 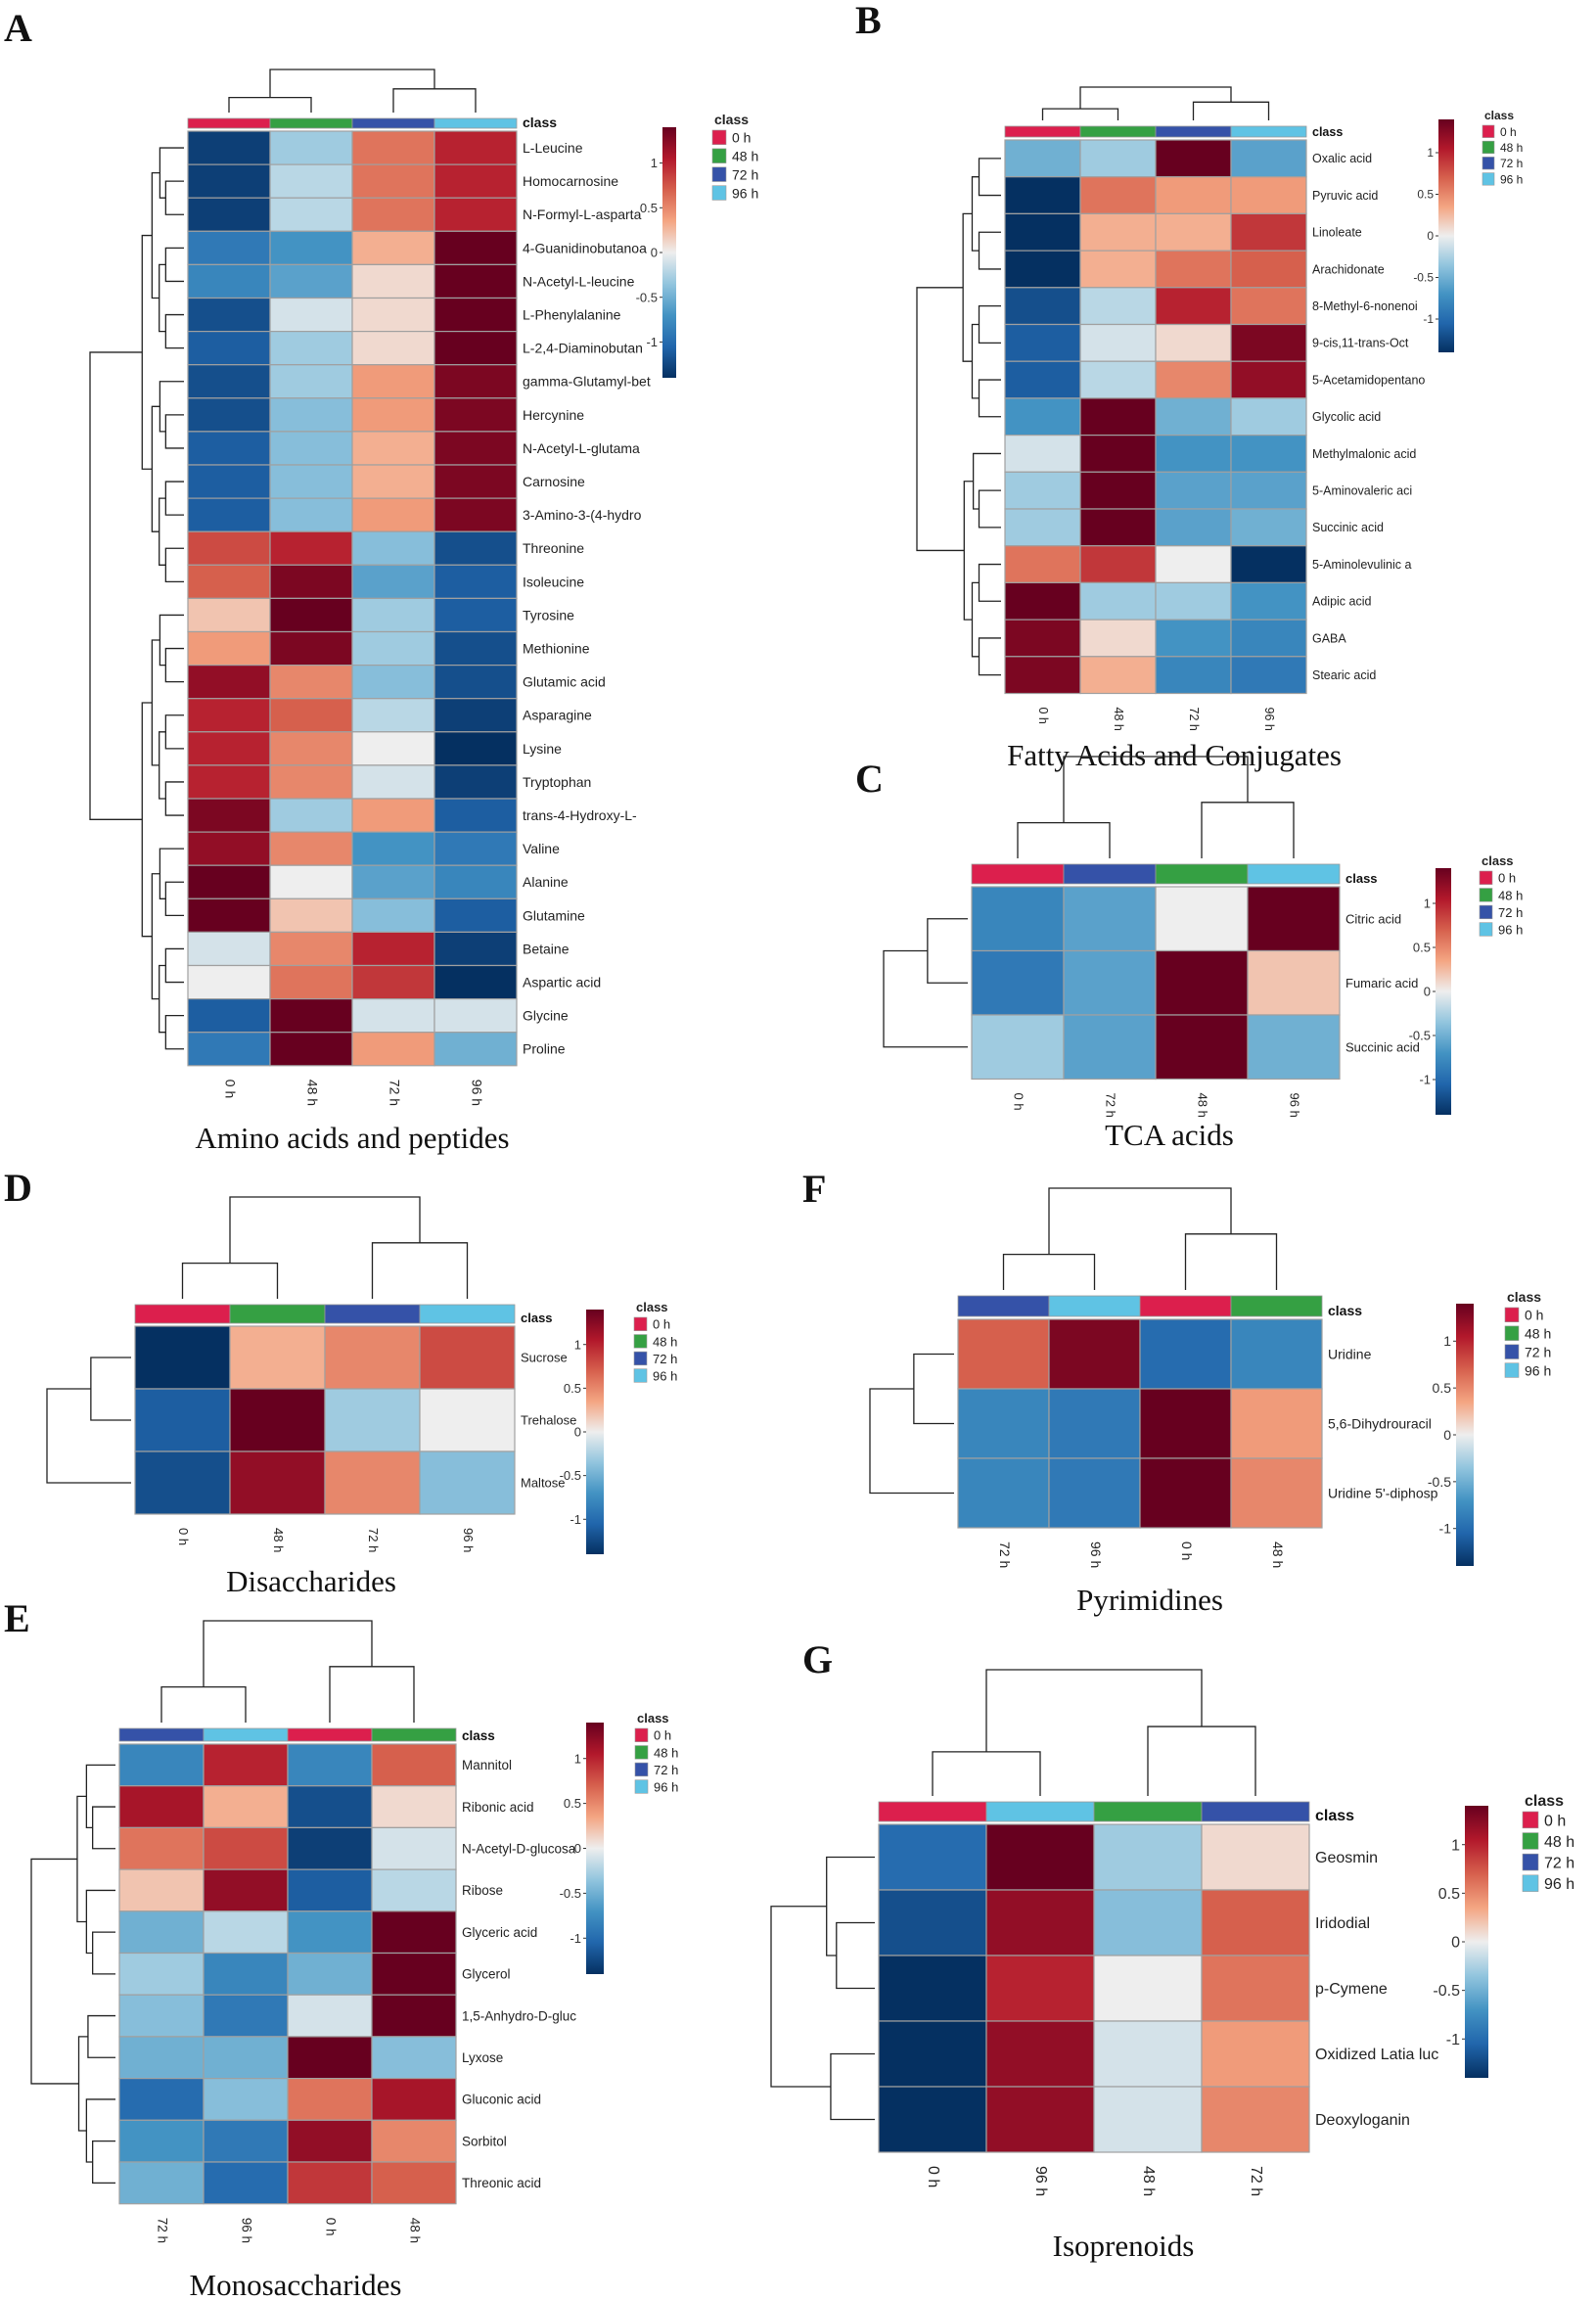 I want to click on panel-a-colorbar-tick-label: 0, so click(x=654, y=253).